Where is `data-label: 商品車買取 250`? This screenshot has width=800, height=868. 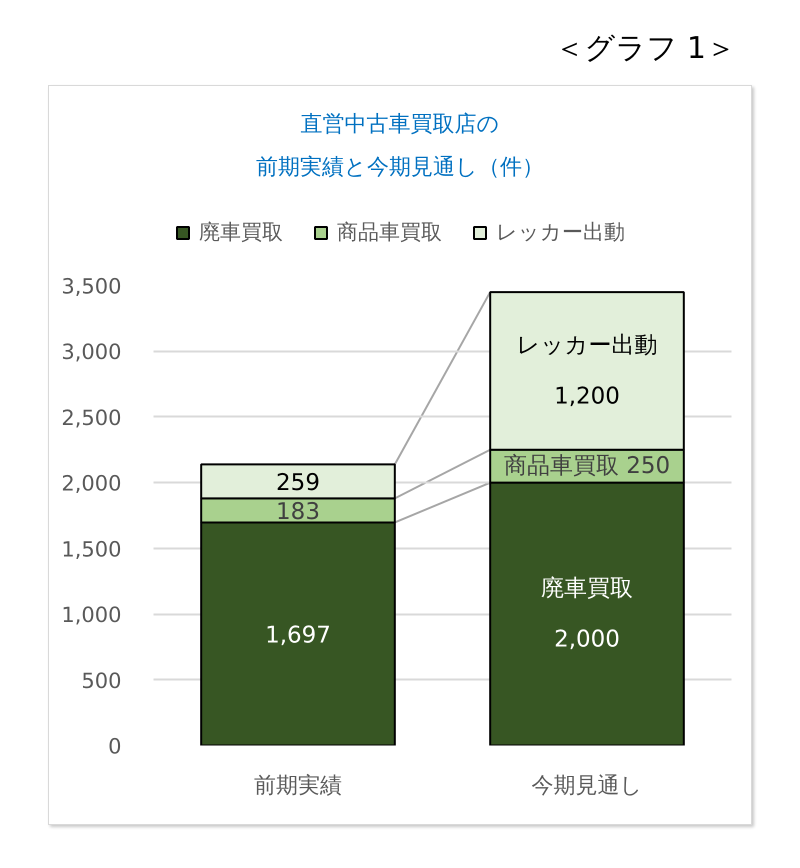 data-label: 商品車買取 250 is located at coordinates (587, 466).